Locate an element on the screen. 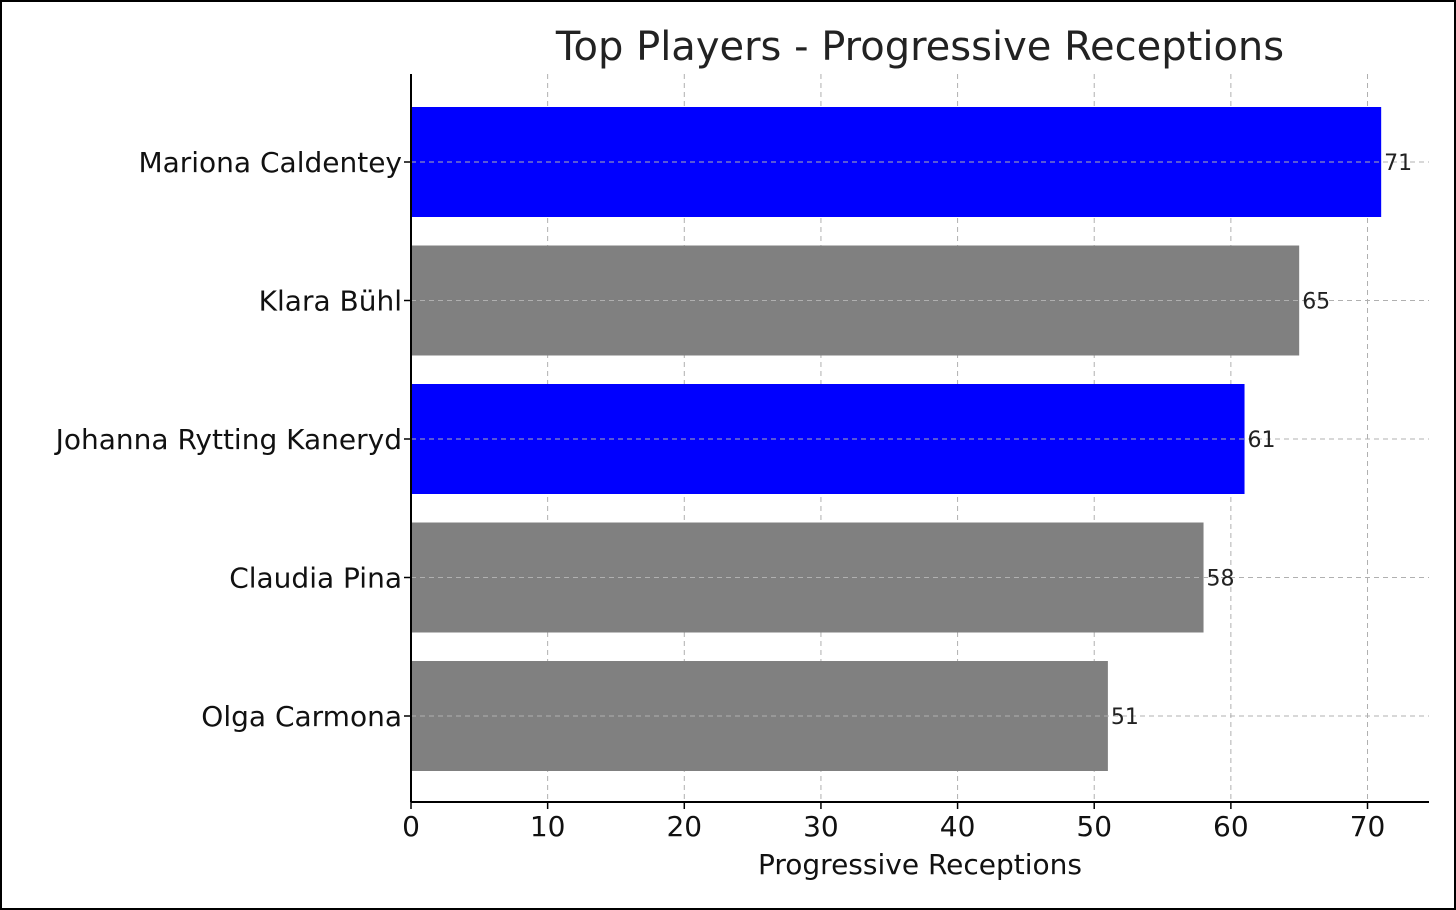  data-label: 65 is located at coordinates (1316, 302).